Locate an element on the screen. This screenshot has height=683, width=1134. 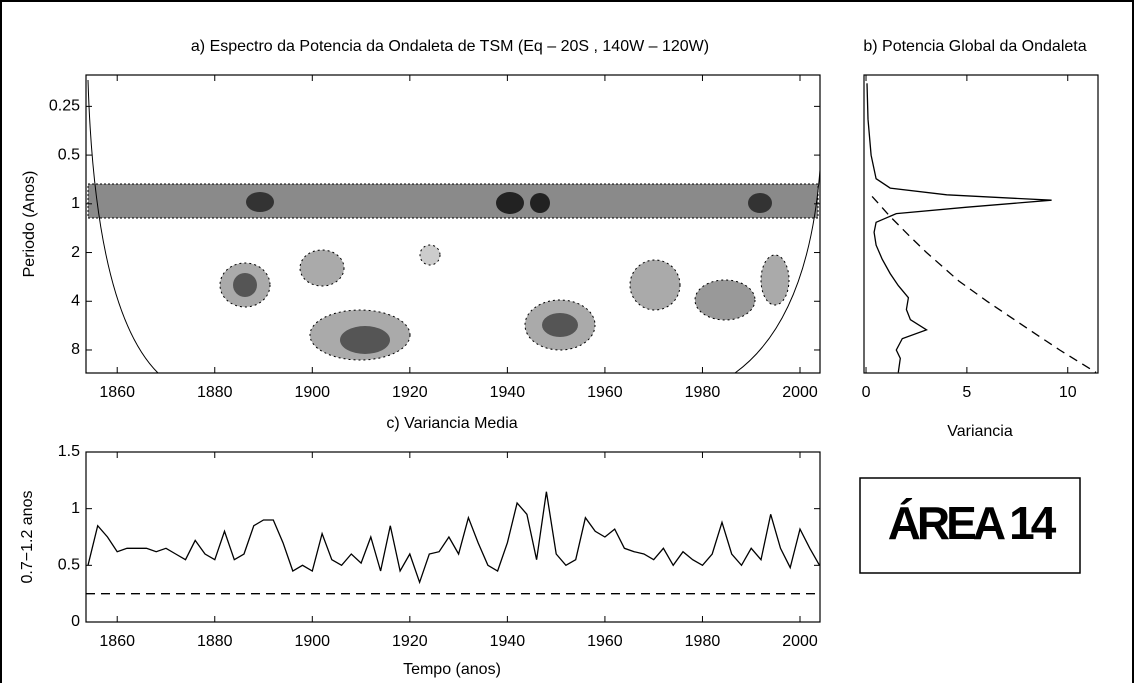
plot-area is located at coordinates (981, 224).